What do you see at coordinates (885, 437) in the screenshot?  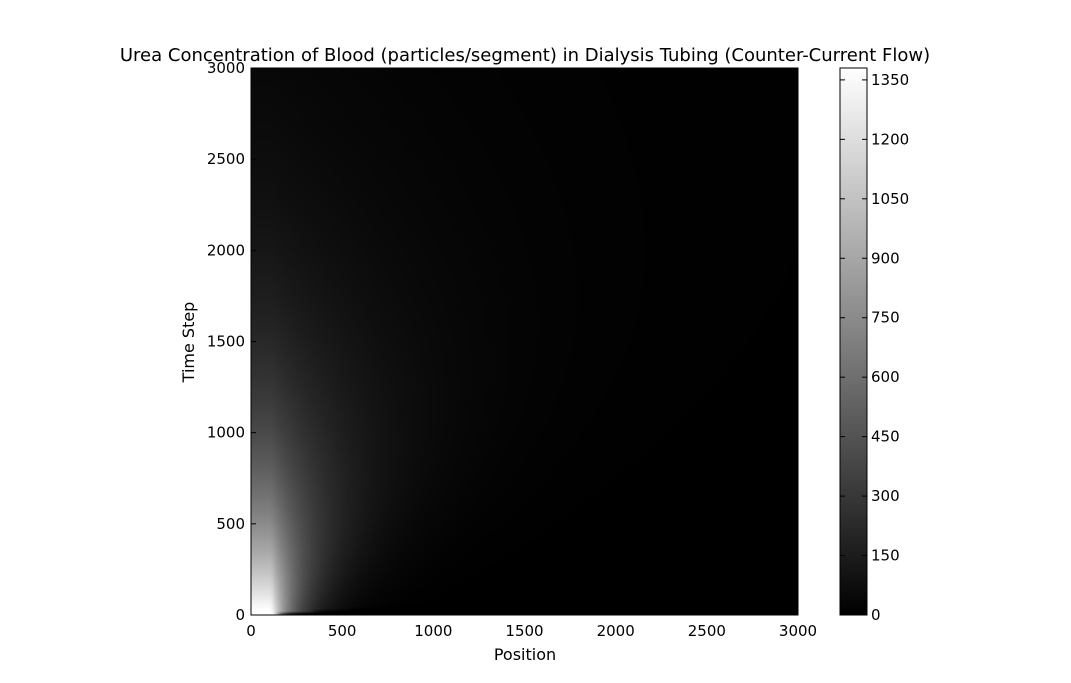 I see `colorbar-tick-label: 450` at bounding box center [885, 437].